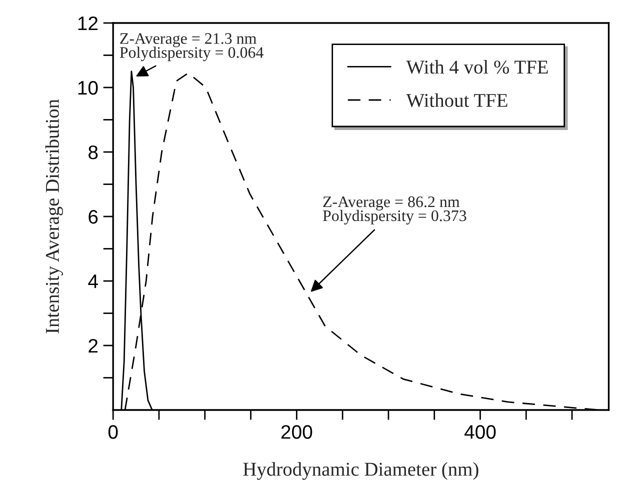  Describe the element at coordinates (54, 216) in the screenshot. I see `y-axis-title: Intensity Average Distribution` at that location.